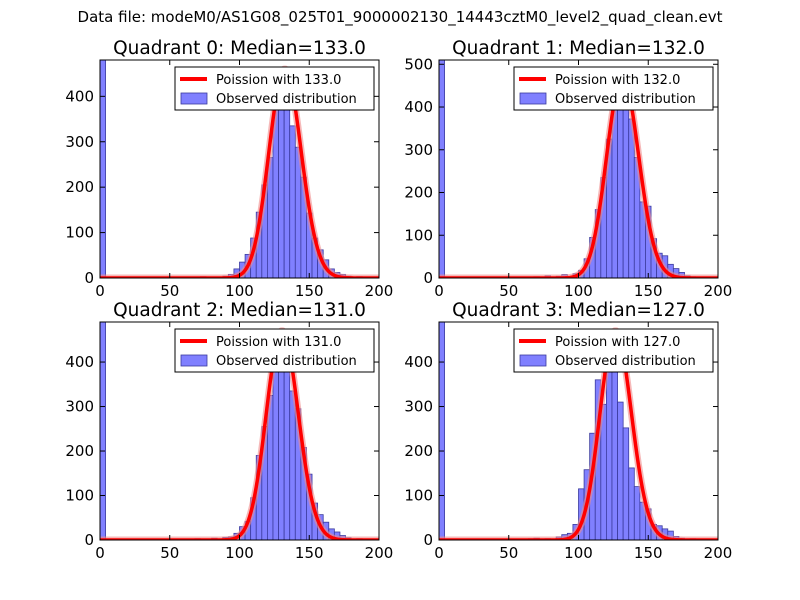 The width and height of the screenshot is (800, 600). Describe the element at coordinates (278, 80) in the screenshot. I see `legend-curve-label: Poission with 133.0` at that location.